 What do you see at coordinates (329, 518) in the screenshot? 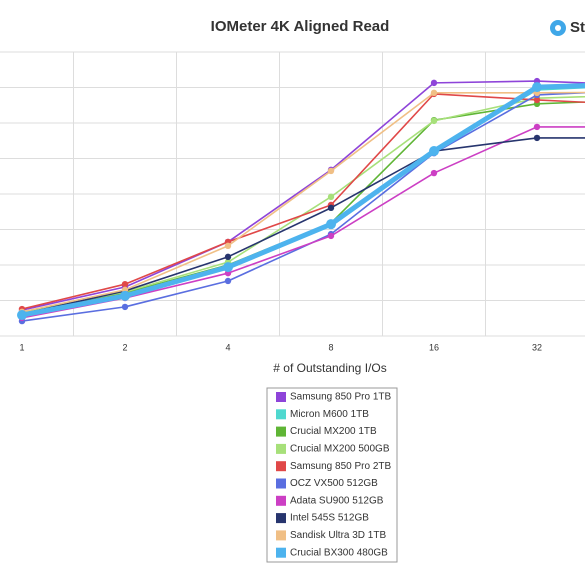
I see `legend-label: Intel 545S 512GB` at bounding box center [329, 518].